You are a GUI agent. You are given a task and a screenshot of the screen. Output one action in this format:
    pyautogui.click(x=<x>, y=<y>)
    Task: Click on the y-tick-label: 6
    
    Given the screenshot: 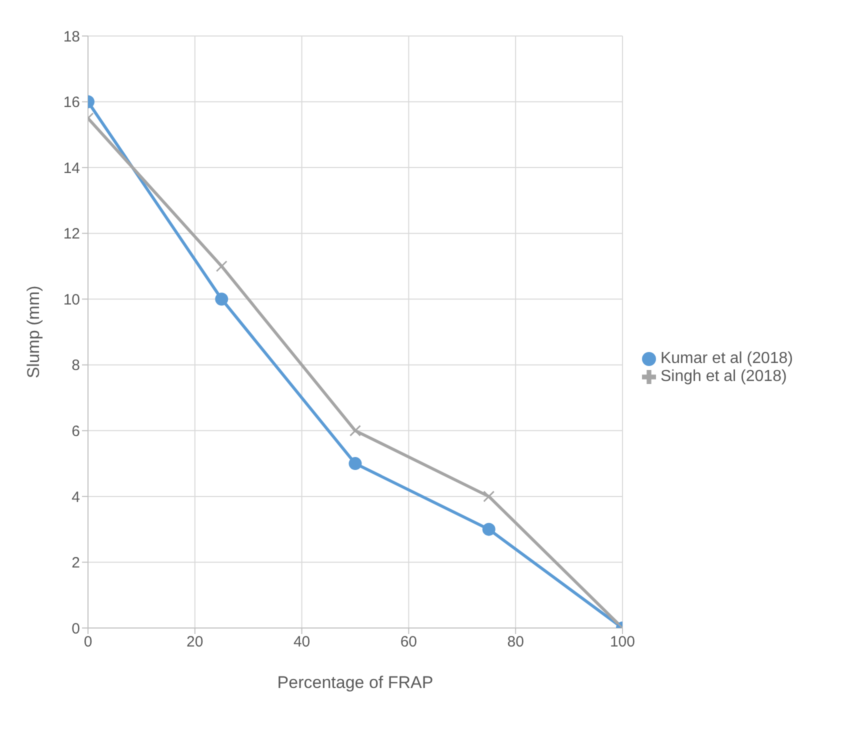 What is the action you would take?
    pyautogui.click(x=76, y=431)
    